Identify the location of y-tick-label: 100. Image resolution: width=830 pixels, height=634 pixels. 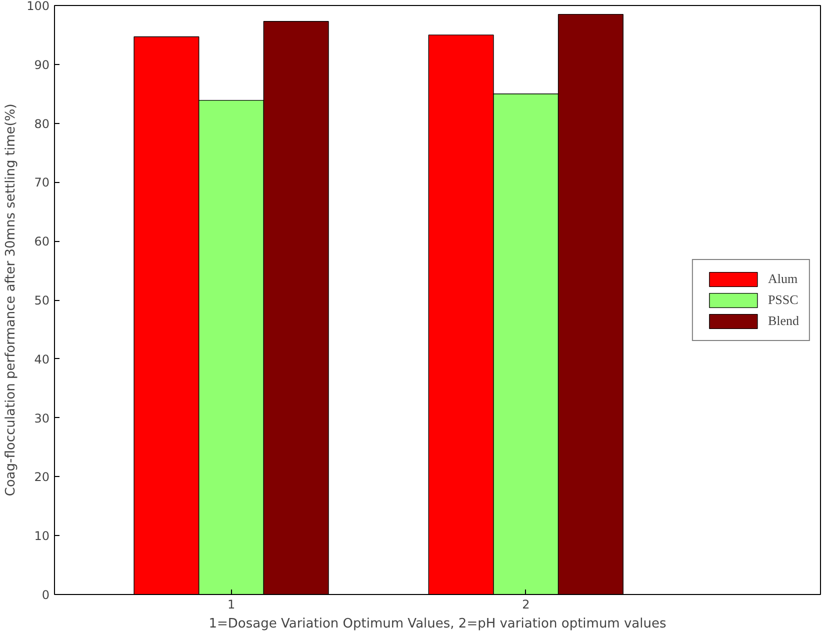
(38, 6).